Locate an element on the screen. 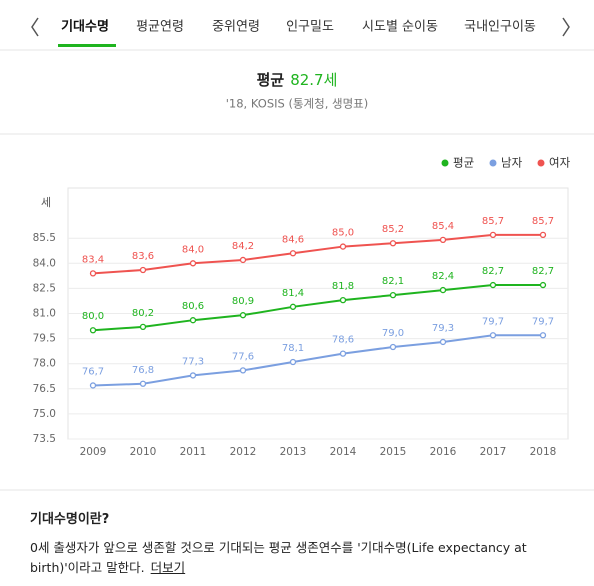 The image size is (594, 586). data-label: 85,2 is located at coordinates (393, 229).